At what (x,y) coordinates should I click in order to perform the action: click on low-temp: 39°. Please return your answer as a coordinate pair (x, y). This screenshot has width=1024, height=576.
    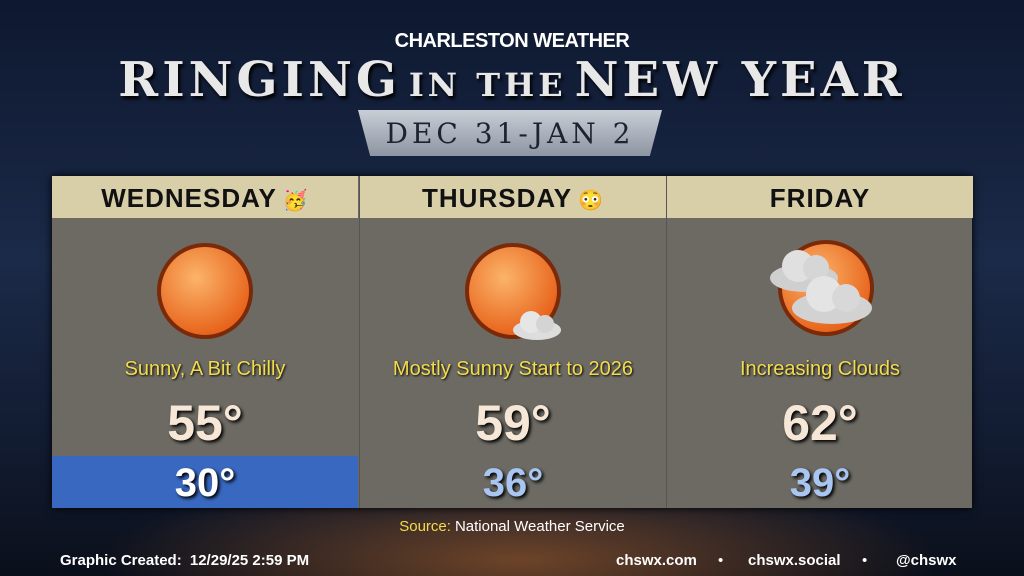
    Looking at the image, I should click on (820, 483).